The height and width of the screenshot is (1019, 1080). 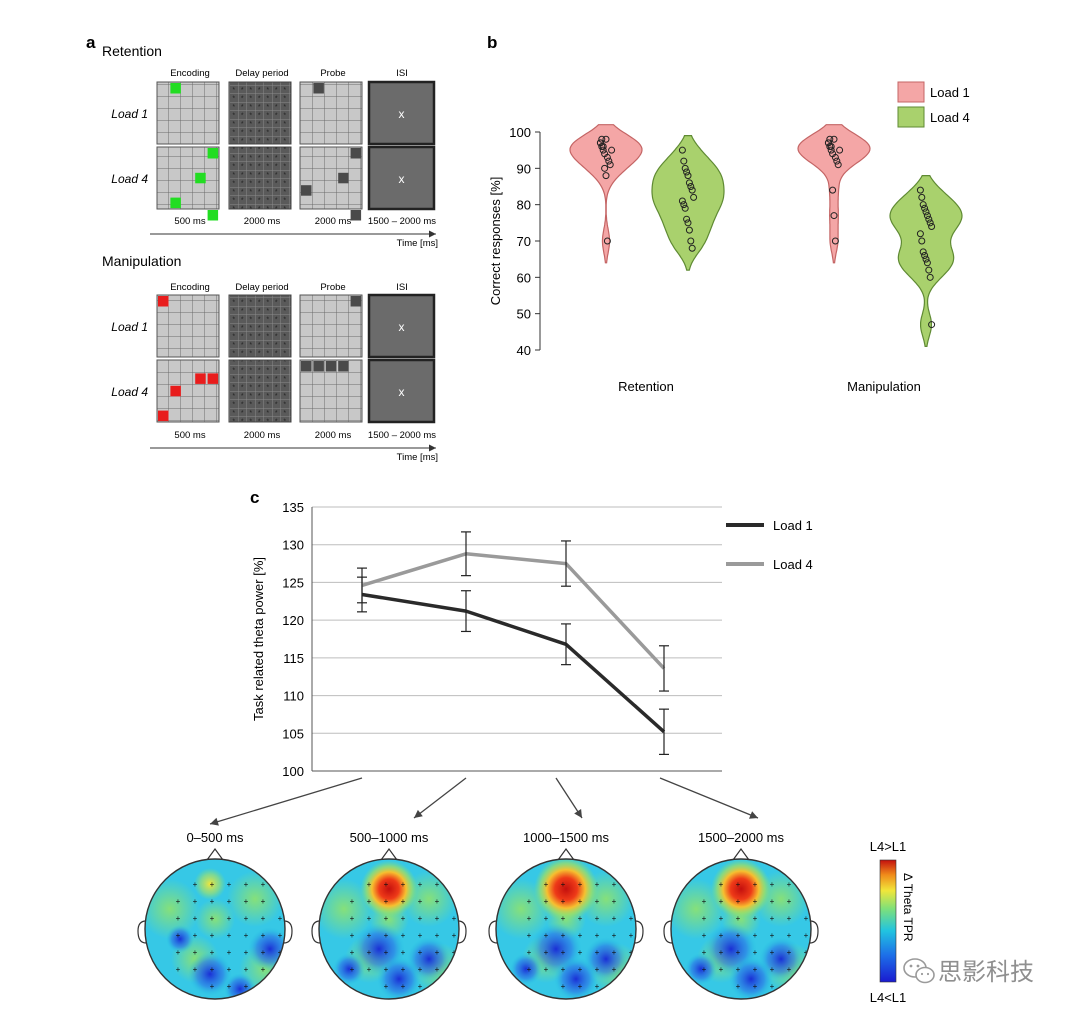 I want to click on duration-label: 2000 ms, so click(x=262, y=435).